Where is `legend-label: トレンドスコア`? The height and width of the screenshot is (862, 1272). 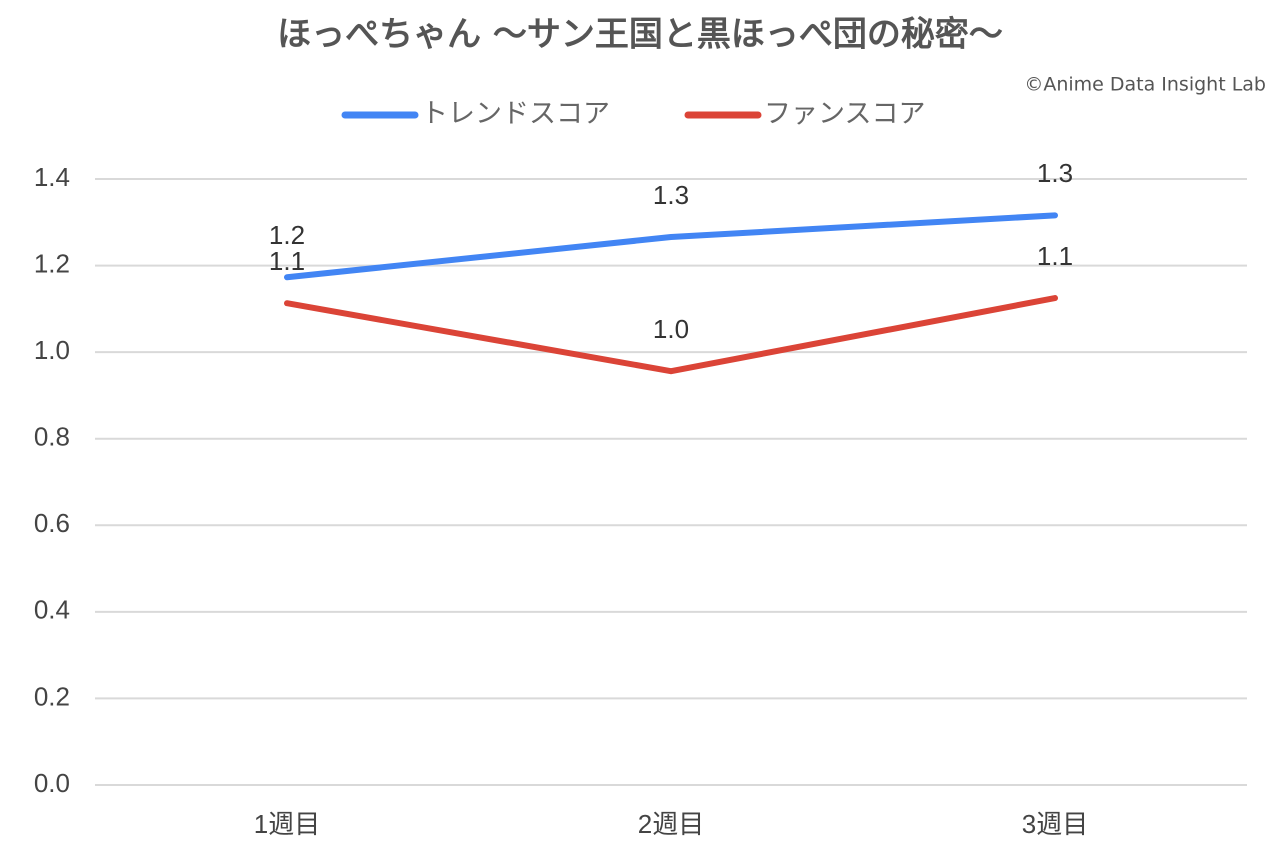 legend-label: トレンドスコア is located at coordinates (515, 114).